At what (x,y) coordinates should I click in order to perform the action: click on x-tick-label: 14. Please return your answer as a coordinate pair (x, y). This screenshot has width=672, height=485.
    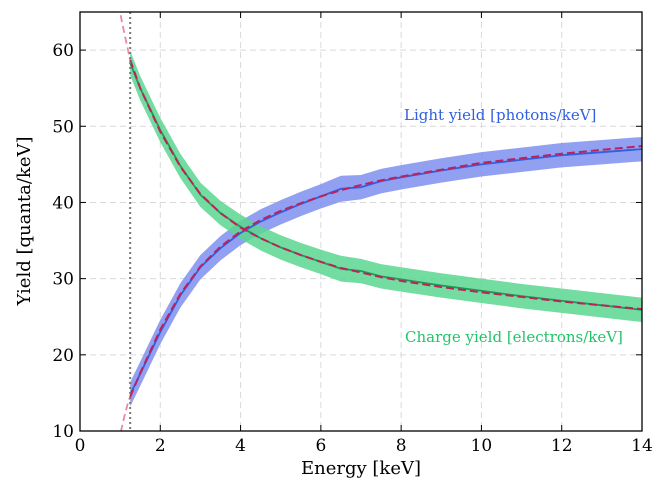
    Looking at the image, I should click on (642, 446).